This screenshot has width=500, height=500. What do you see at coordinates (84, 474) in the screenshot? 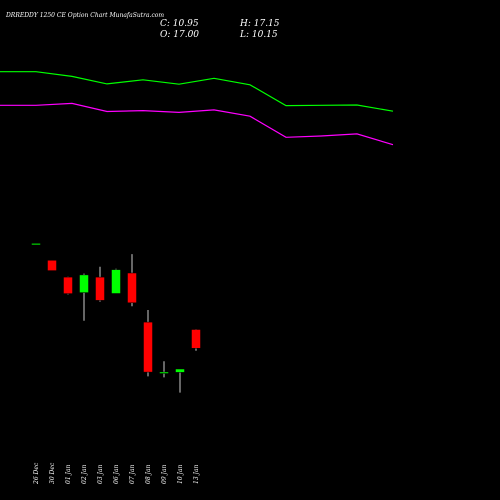
I see `x-tick-label: 02 Jan` at bounding box center [84, 474].